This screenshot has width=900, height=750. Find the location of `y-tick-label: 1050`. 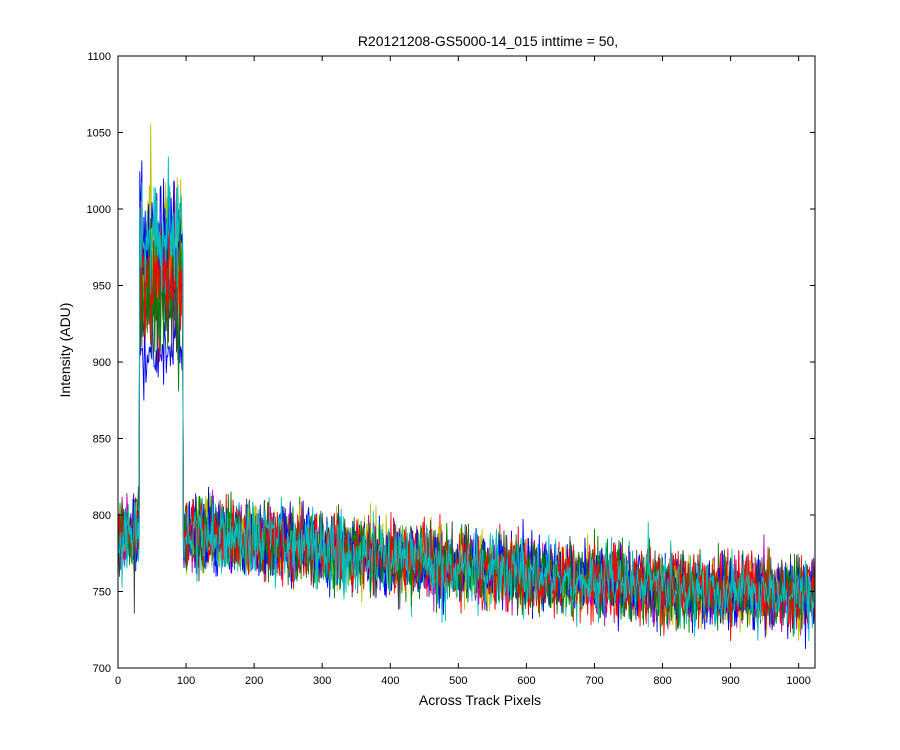

y-tick-label: 1050 is located at coordinates (99, 134).